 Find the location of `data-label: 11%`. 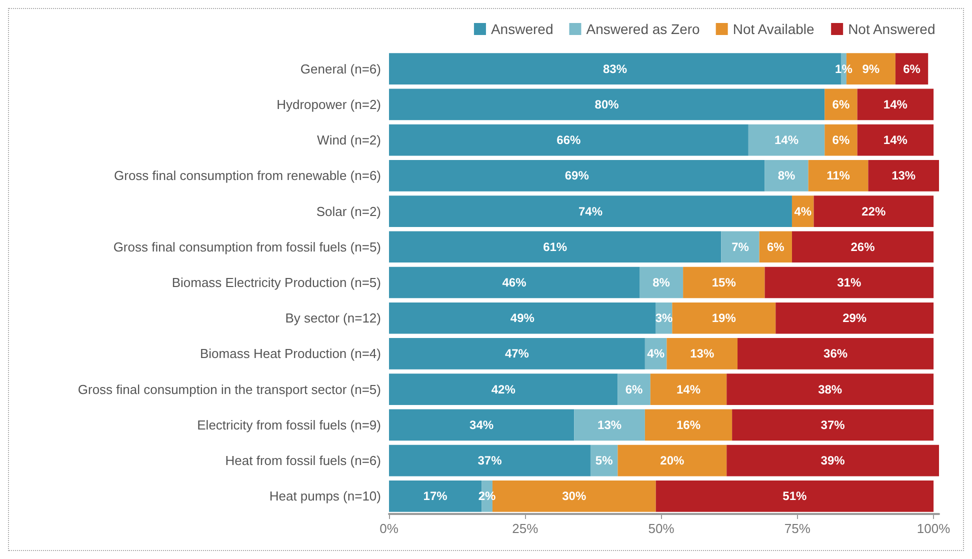

data-label: 11% is located at coordinates (838, 175).